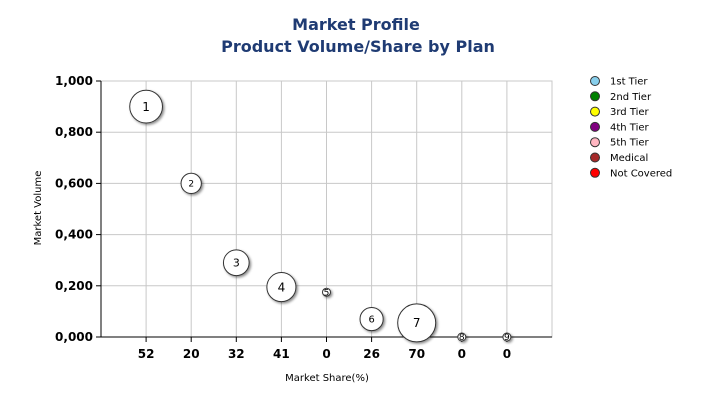 The width and height of the screenshot is (712, 400). I want to click on bubble-label: 9, so click(507, 338).